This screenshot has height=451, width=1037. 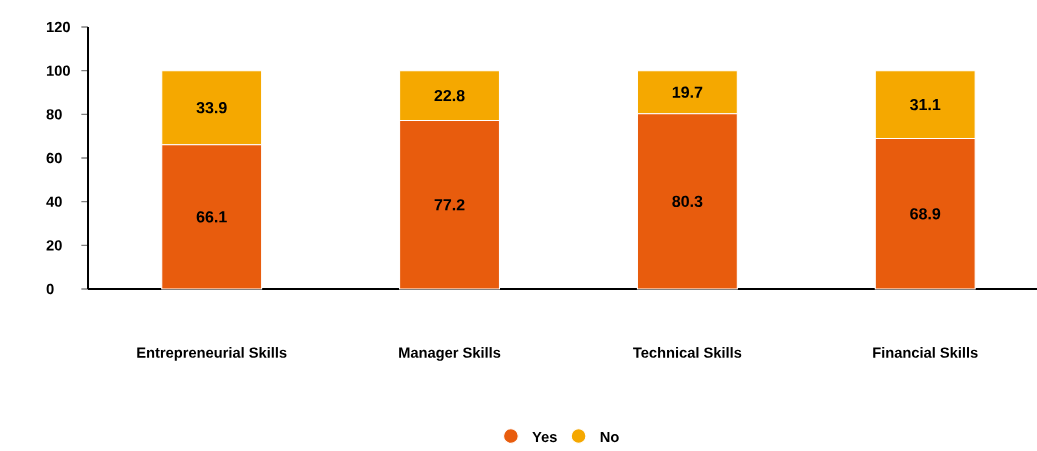 I want to click on data-label: 22.8, so click(x=449, y=95).